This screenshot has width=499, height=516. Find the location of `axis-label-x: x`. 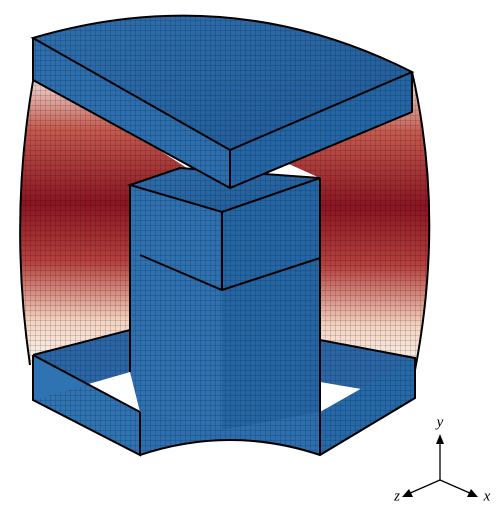

axis-label-x: x is located at coordinates (487, 496).